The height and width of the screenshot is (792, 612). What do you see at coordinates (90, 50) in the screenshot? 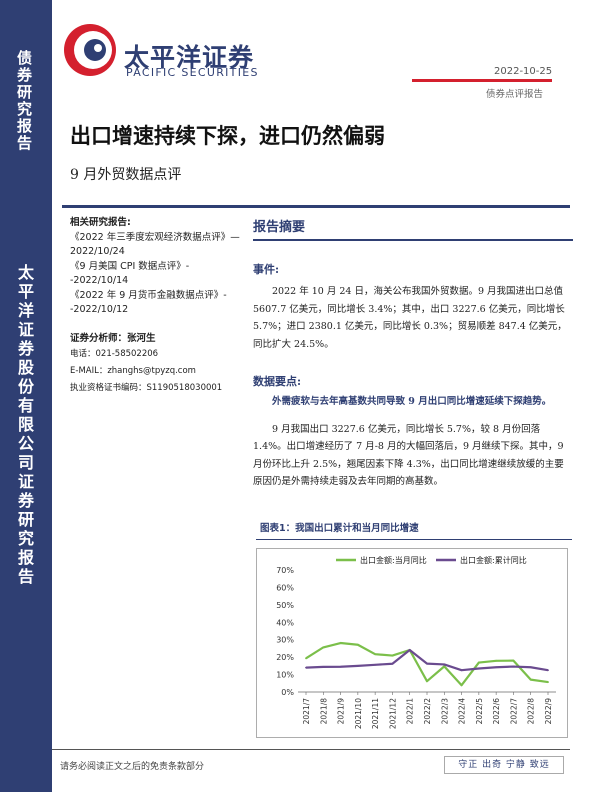
I see `company-logo-icon` at bounding box center [90, 50].